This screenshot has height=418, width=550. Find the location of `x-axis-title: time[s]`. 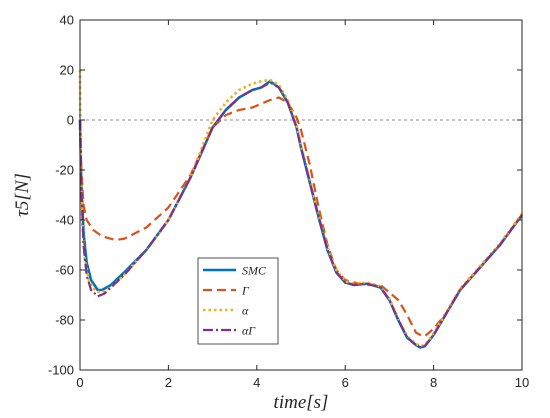

x-axis-title: time[s] is located at coordinates (301, 402).